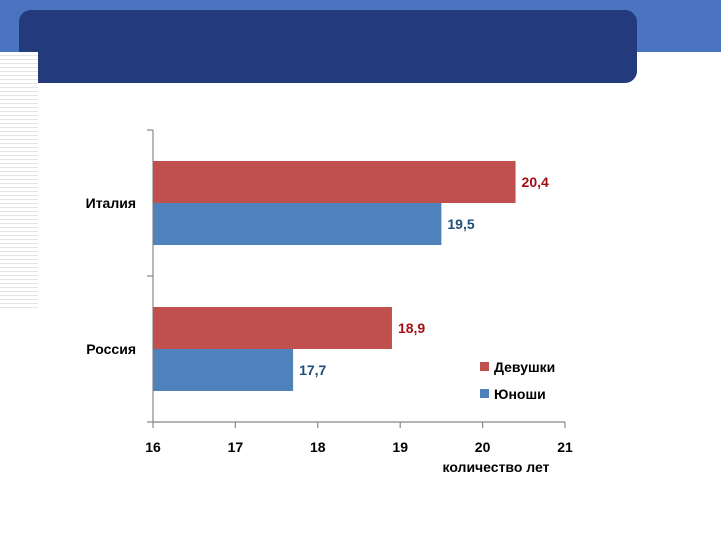  What do you see at coordinates (111, 203) in the screenshot?
I see `category-label: Италия` at bounding box center [111, 203].